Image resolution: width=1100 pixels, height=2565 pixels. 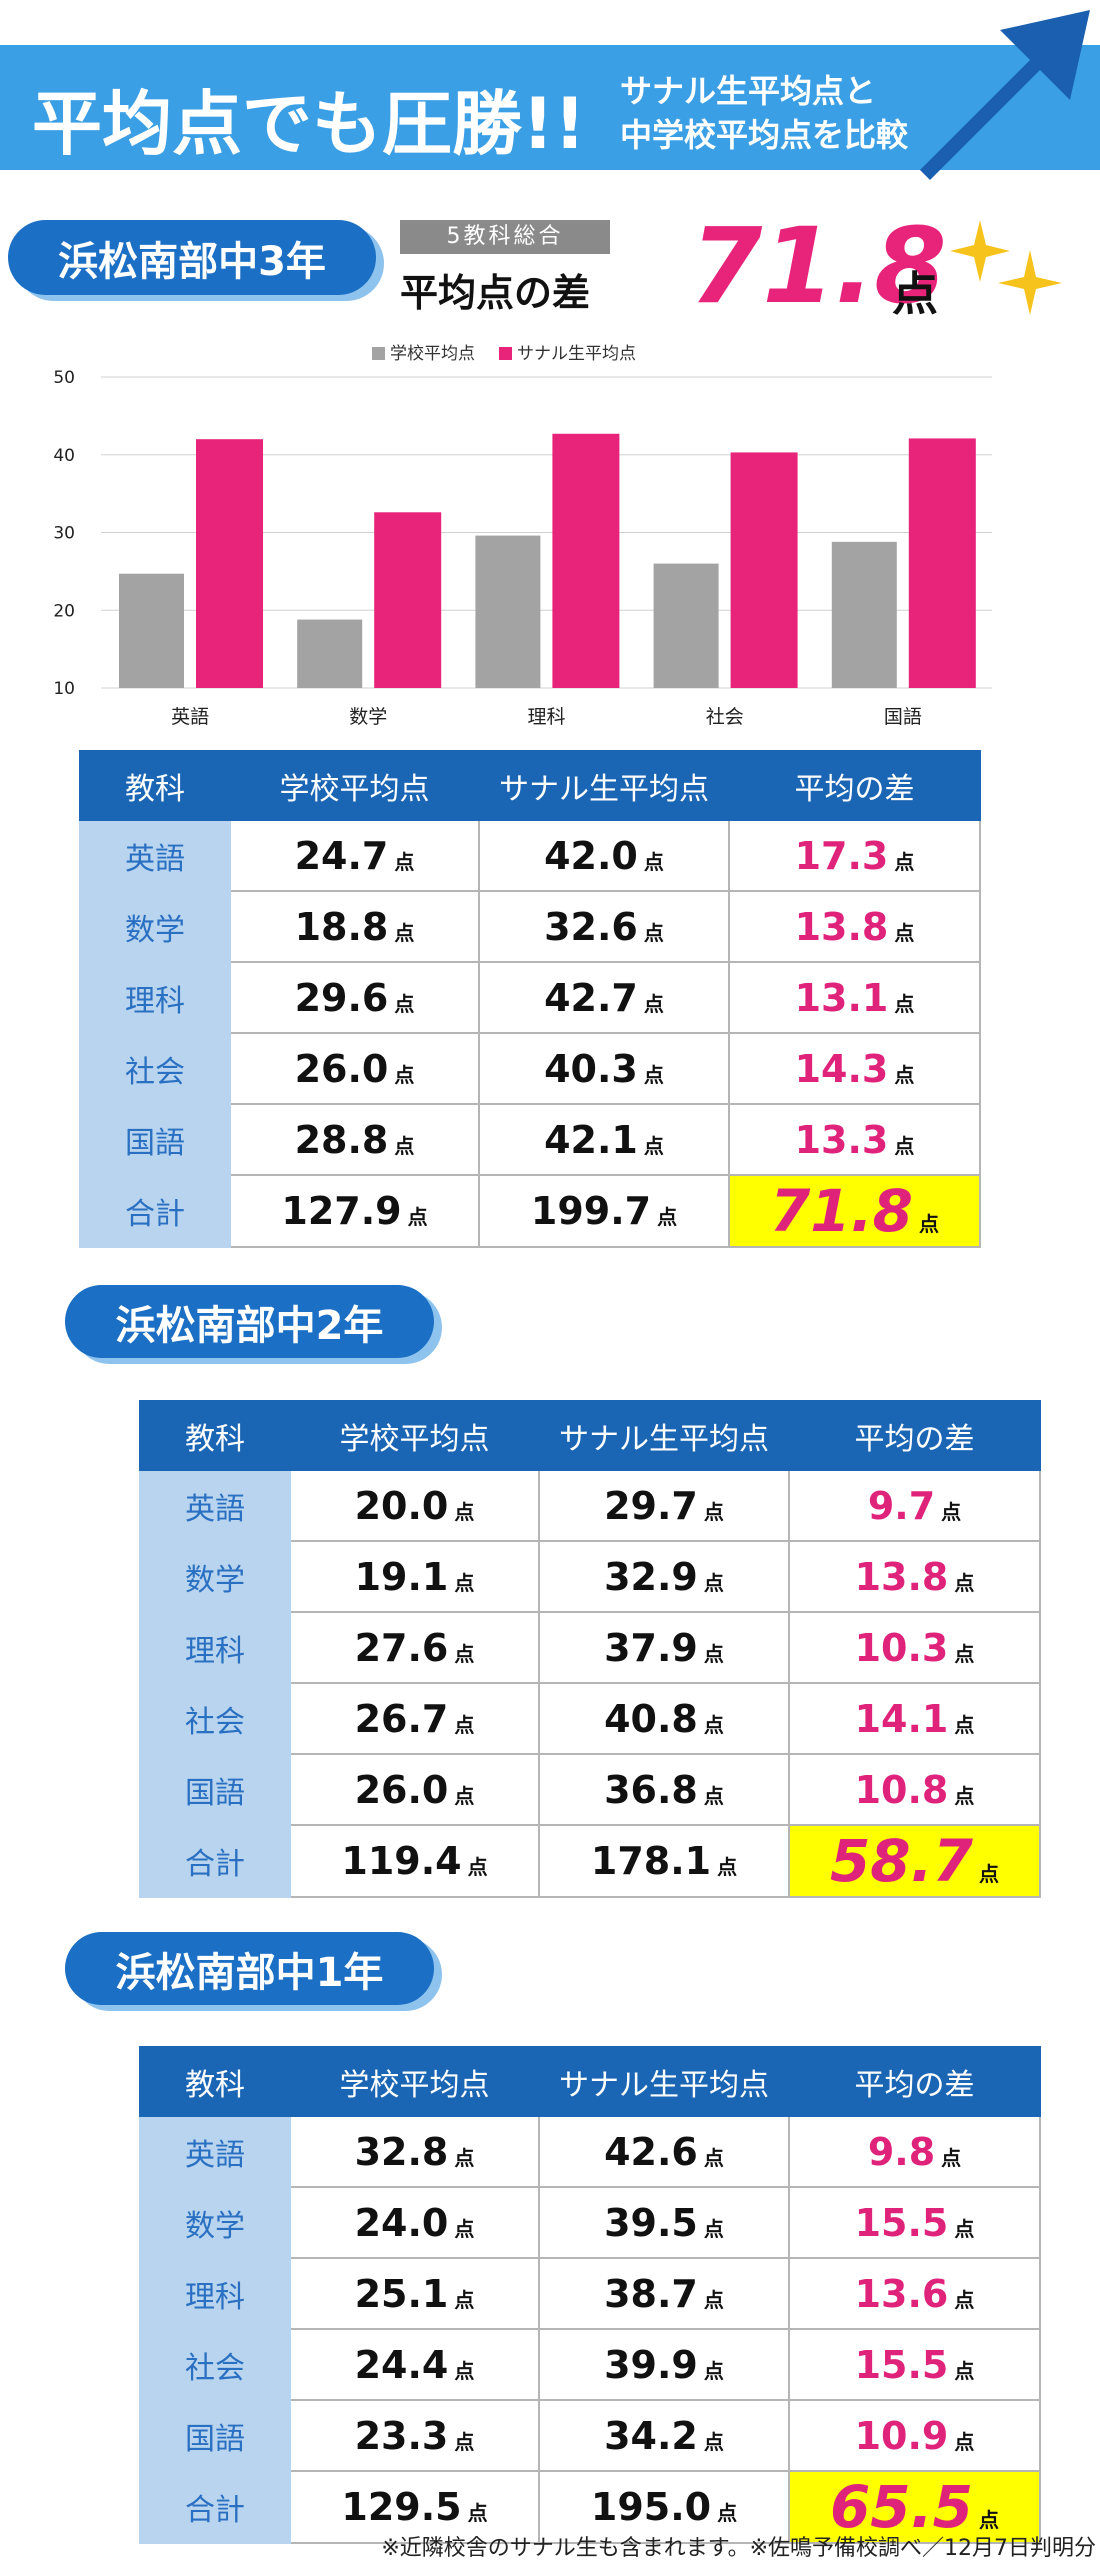 I want to click on value-cell: 14.1 点, so click(x=914, y=1718).